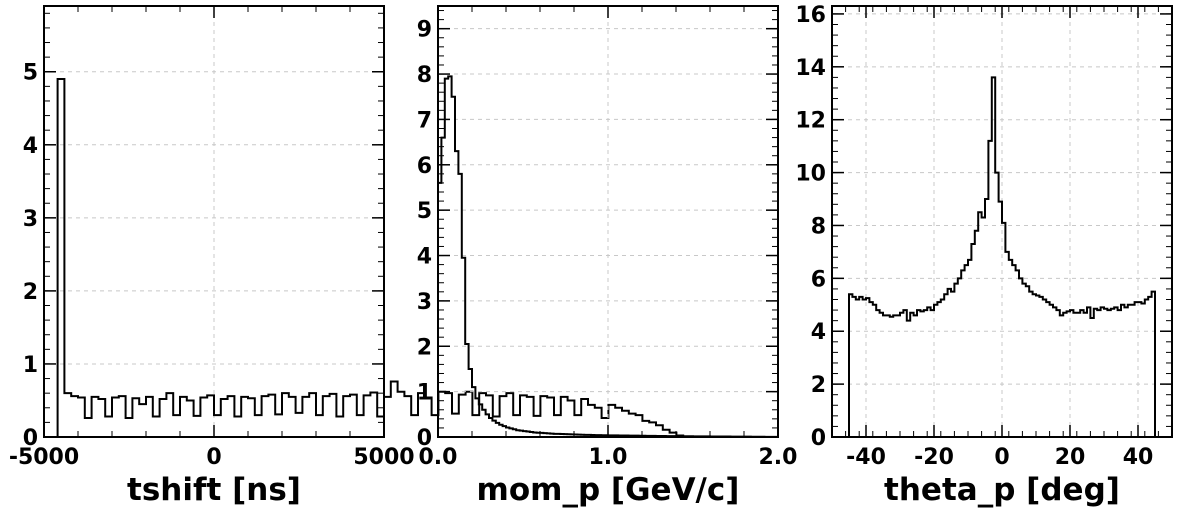  Describe the element at coordinates (1070, 457) in the screenshot. I see `x-tick-label: 20` at that location.